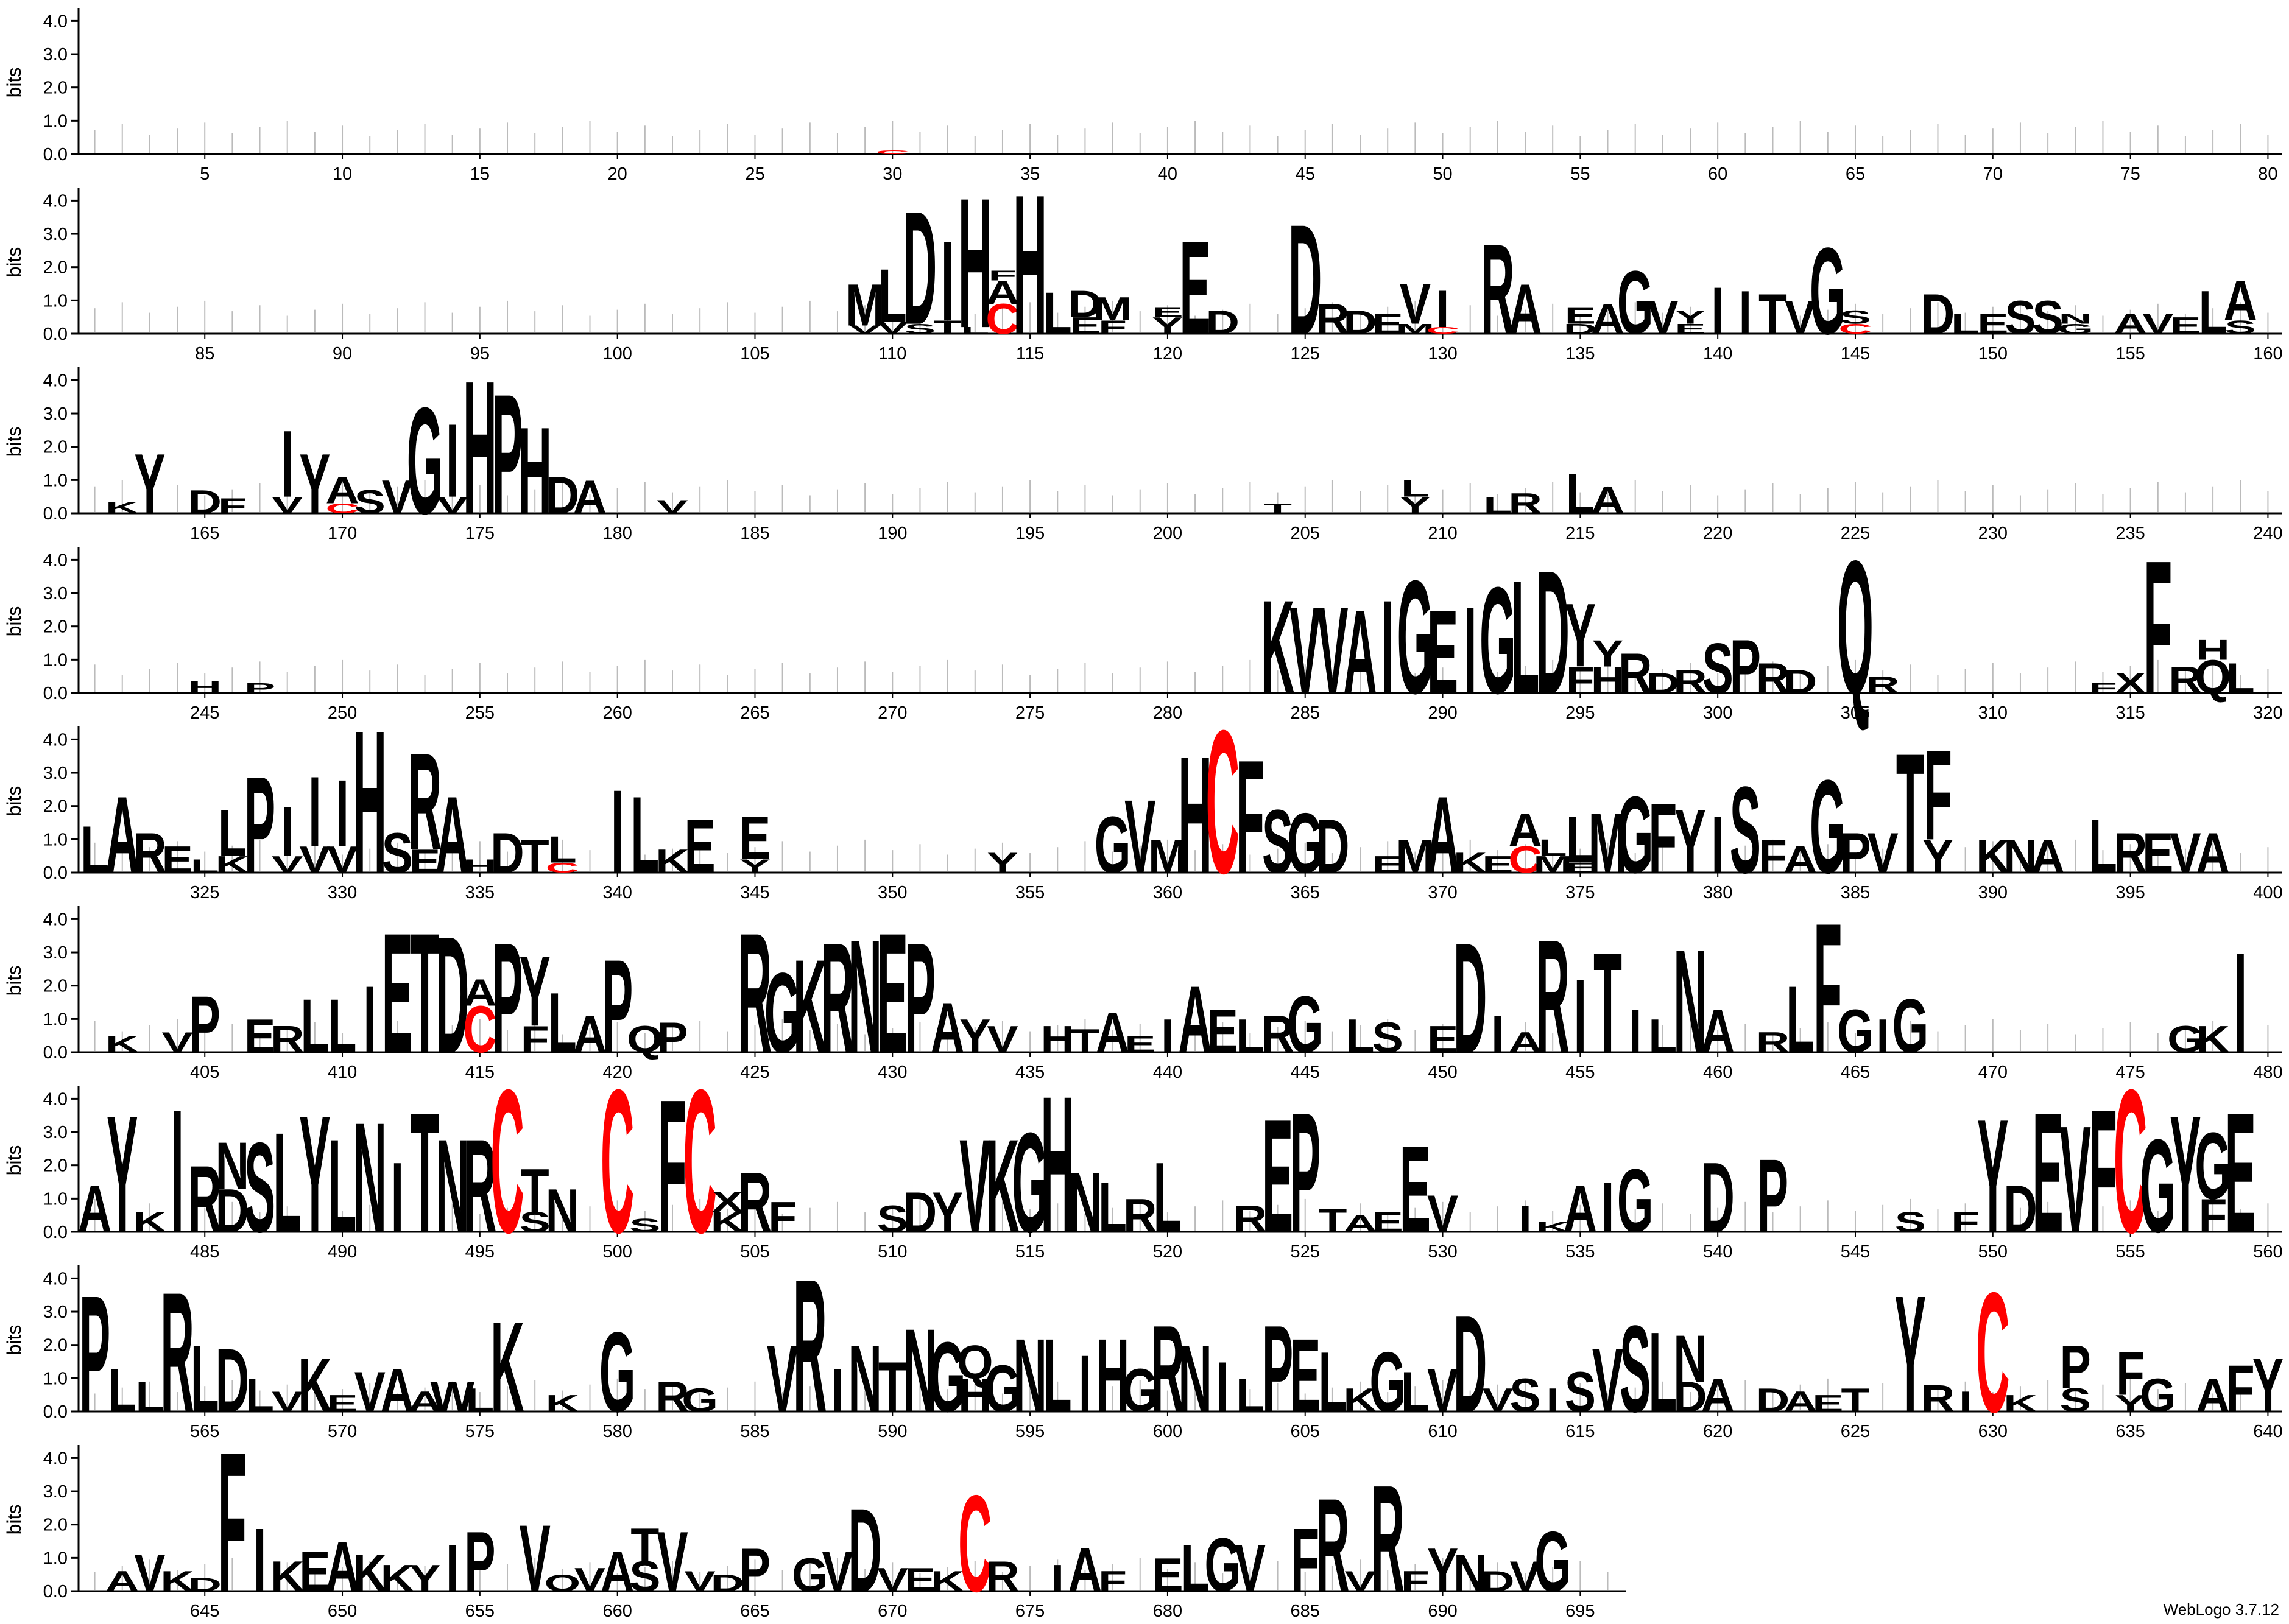  I want to click on logo-letter-682: G, so click(1223, 1565).